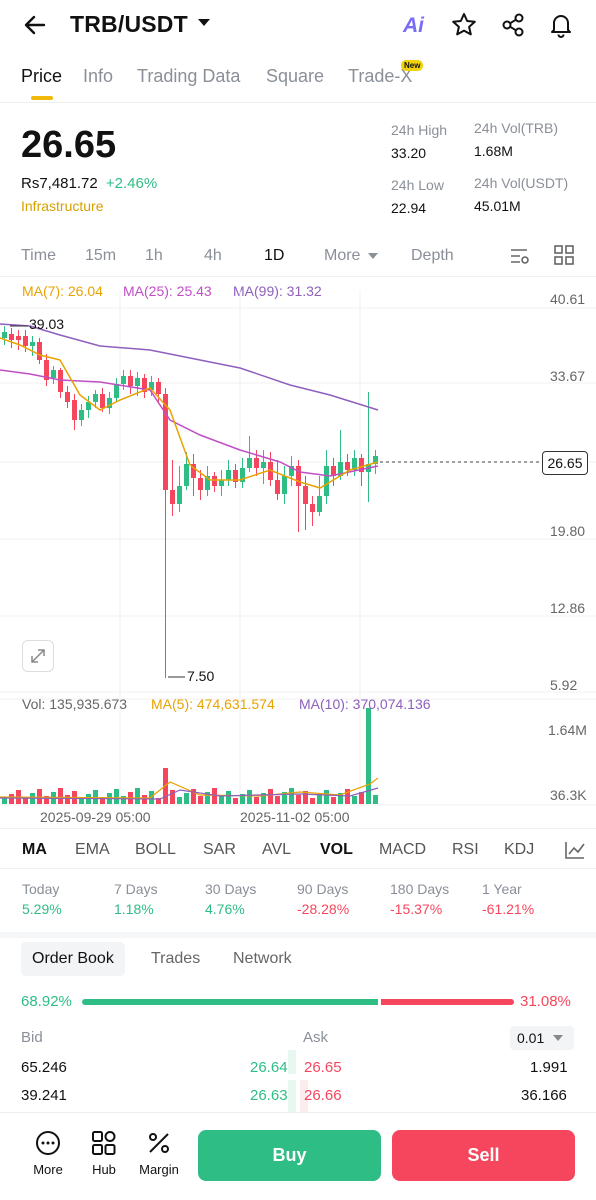  Describe the element at coordinates (269, 1067) in the screenshot. I see `bid-price: 26.64` at that location.